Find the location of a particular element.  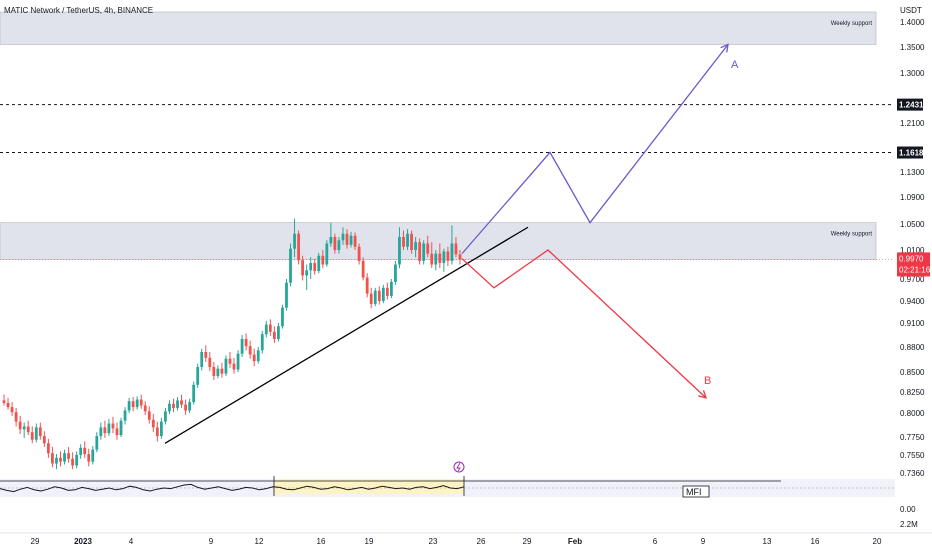

projection-path-a is located at coordinates (595, 149).